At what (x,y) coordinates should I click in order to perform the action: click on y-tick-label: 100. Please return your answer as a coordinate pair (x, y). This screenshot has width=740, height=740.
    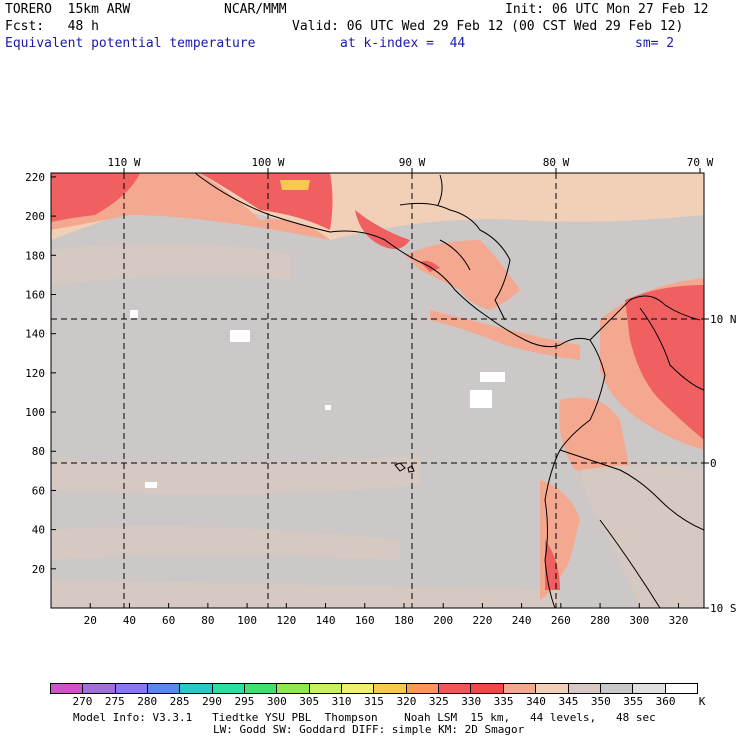
    Looking at the image, I should click on (35, 412).